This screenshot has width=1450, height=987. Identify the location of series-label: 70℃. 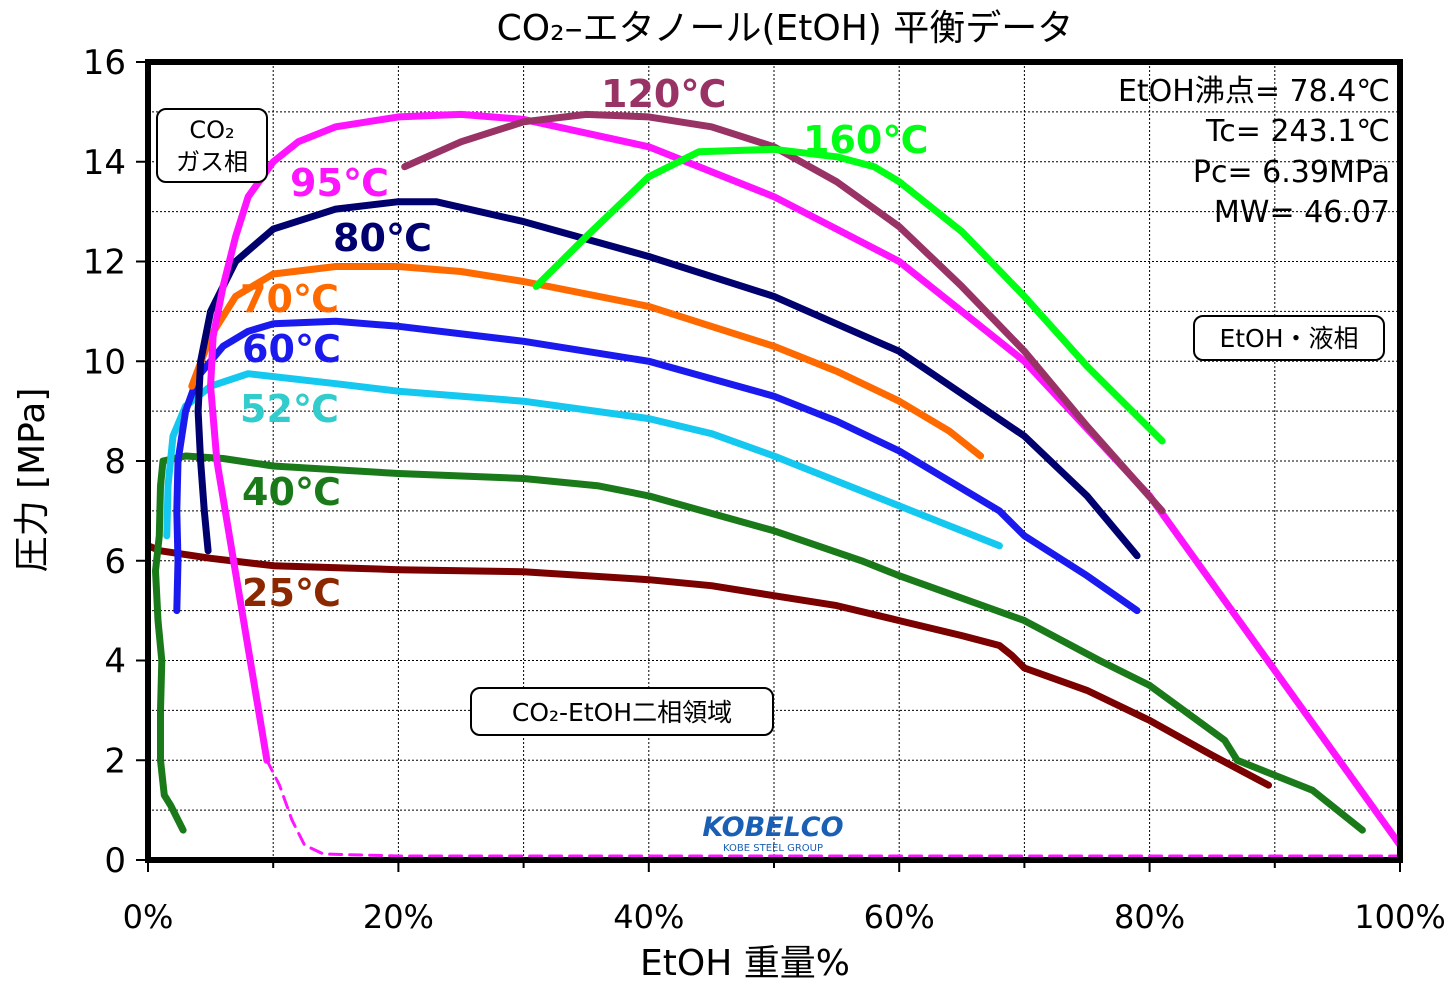
(289, 299).